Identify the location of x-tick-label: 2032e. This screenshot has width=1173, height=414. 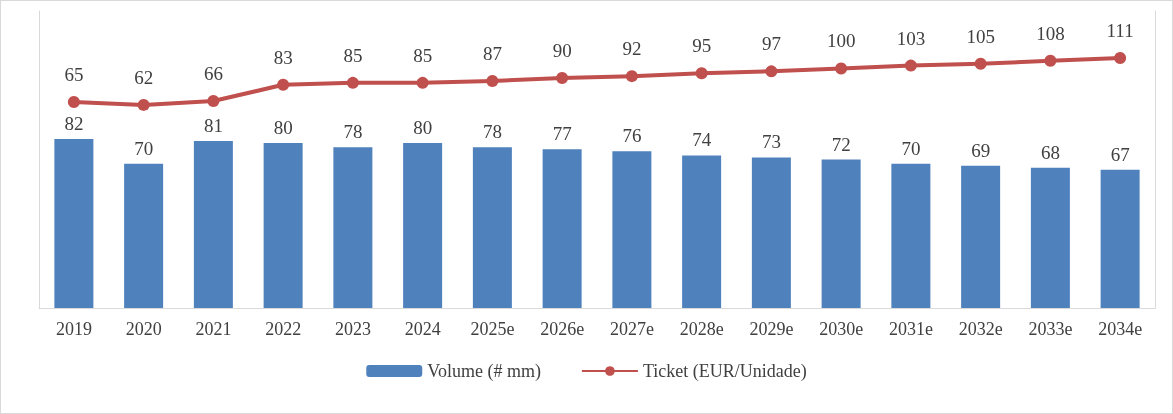
(980, 329).